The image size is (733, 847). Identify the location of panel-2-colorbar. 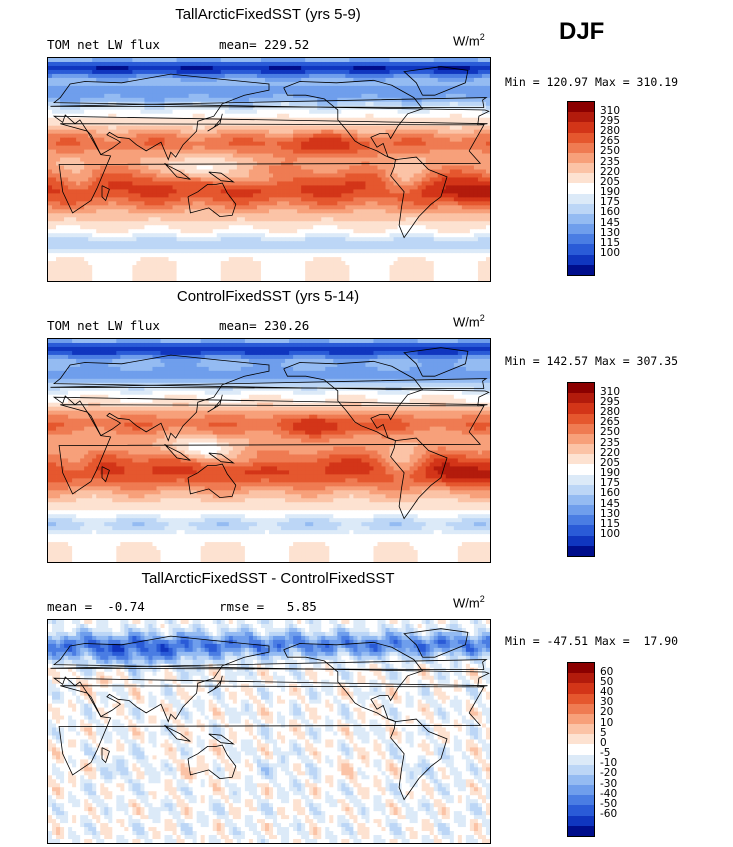
(581, 469).